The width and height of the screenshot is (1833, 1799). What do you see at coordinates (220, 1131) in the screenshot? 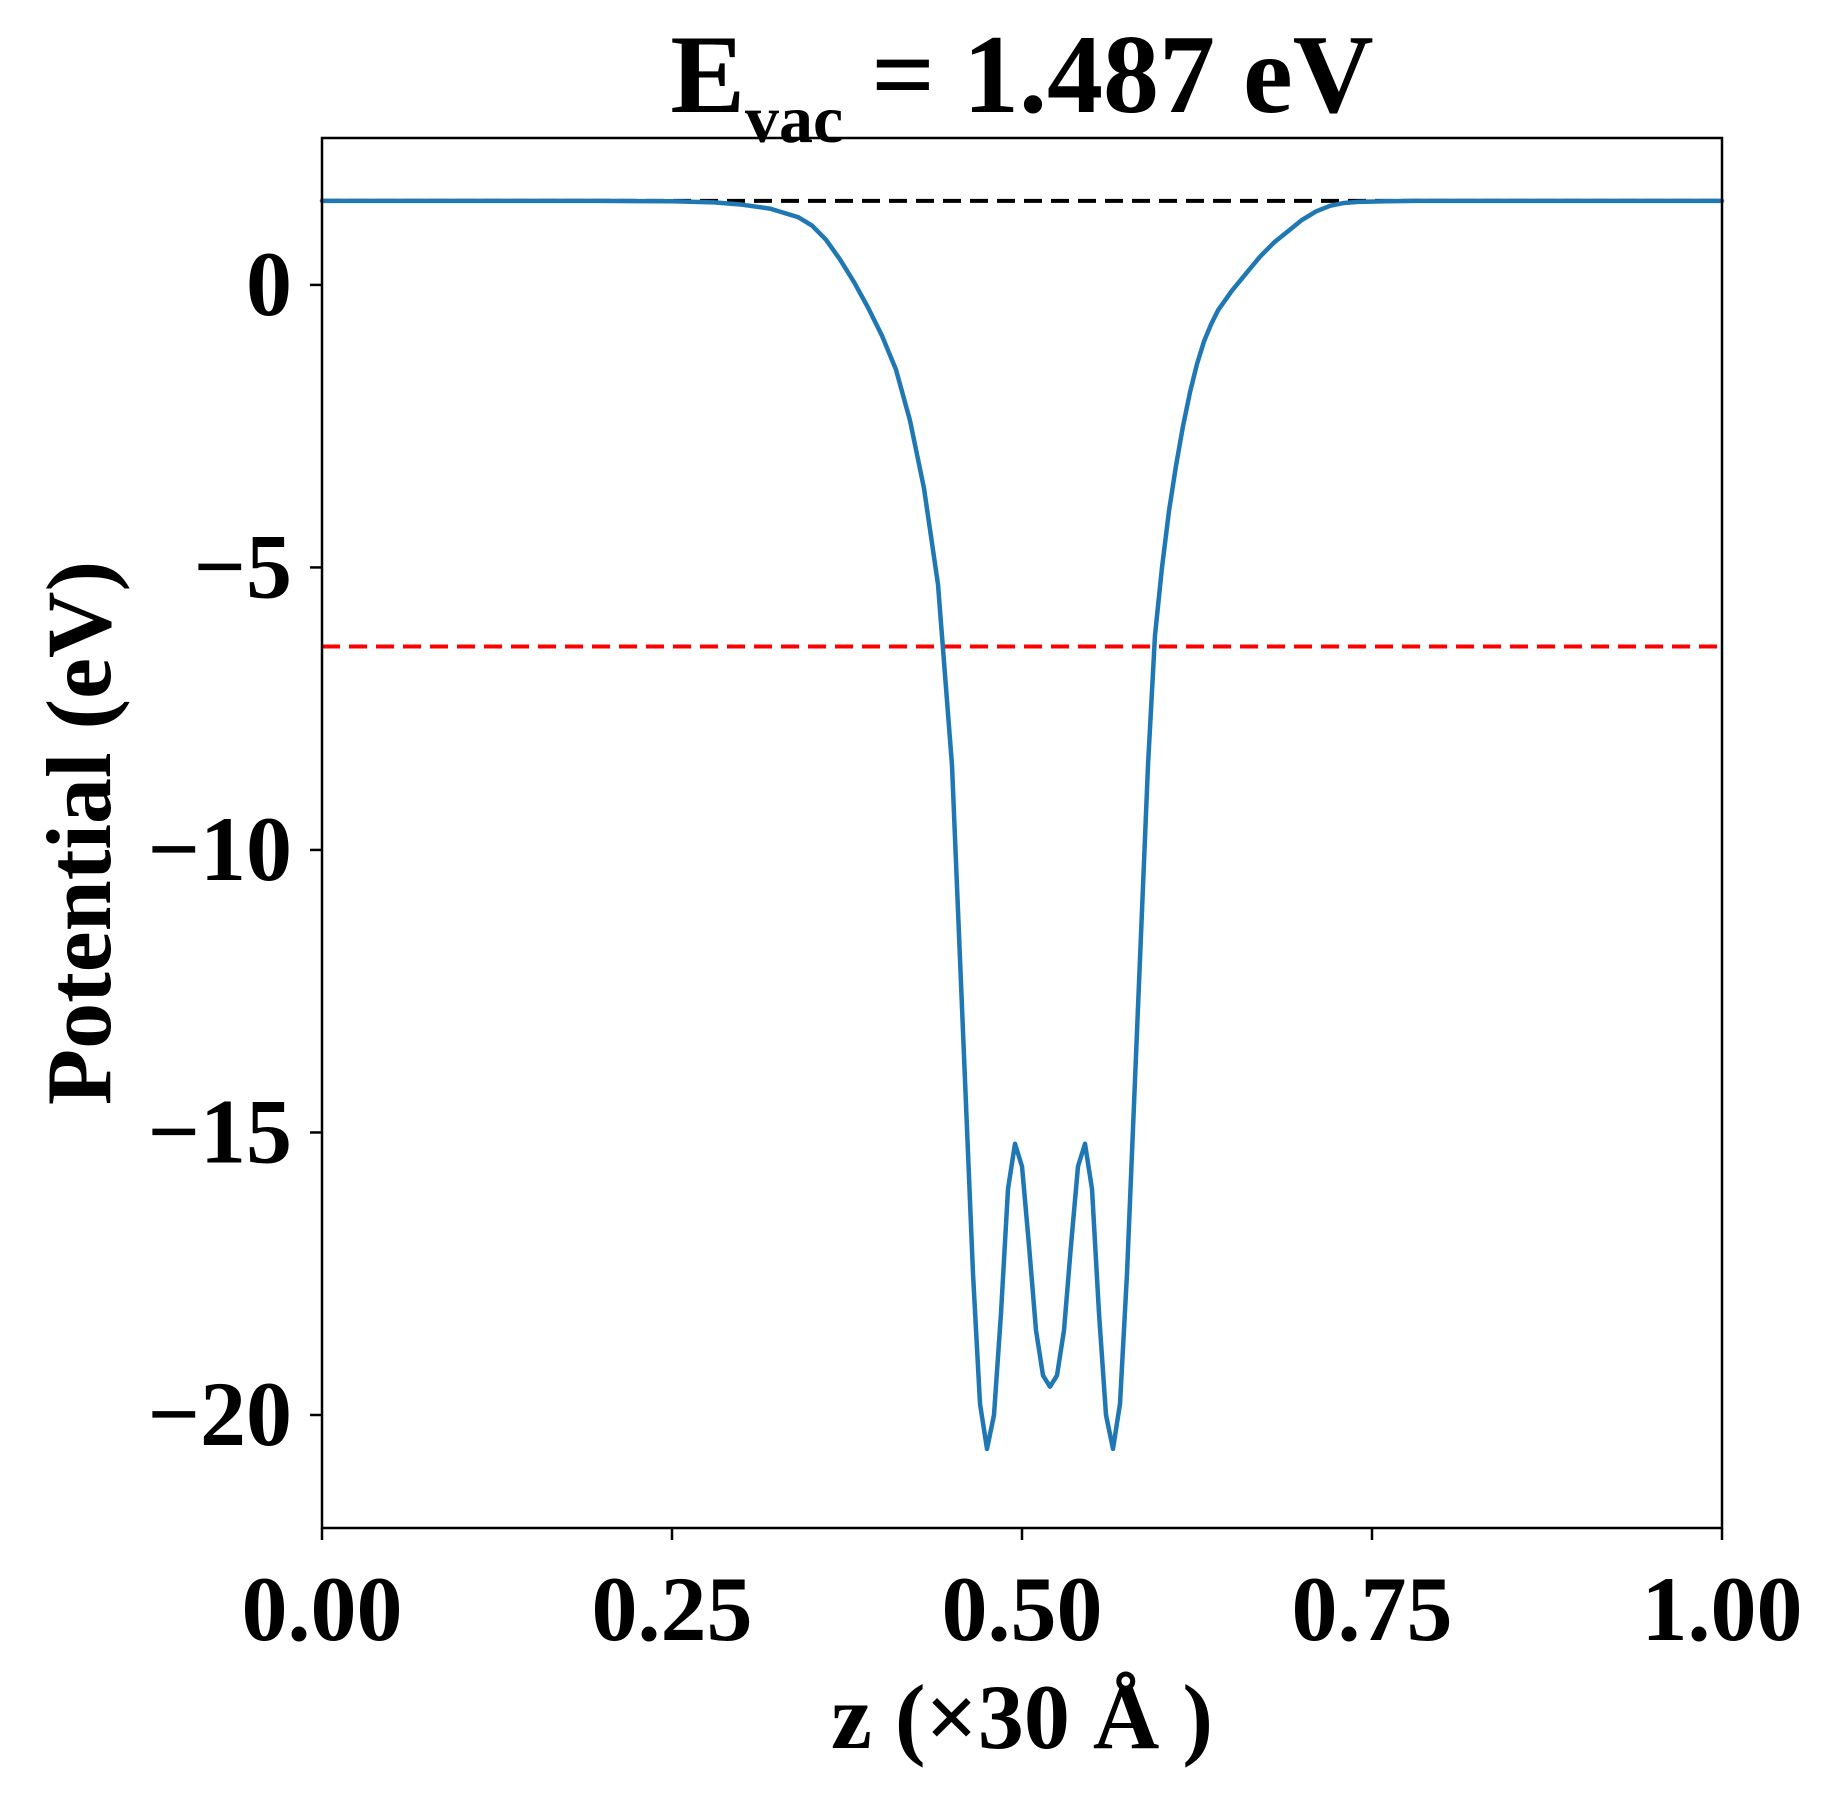
I see `y-tick-label: −15` at bounding box center [220, 1131].